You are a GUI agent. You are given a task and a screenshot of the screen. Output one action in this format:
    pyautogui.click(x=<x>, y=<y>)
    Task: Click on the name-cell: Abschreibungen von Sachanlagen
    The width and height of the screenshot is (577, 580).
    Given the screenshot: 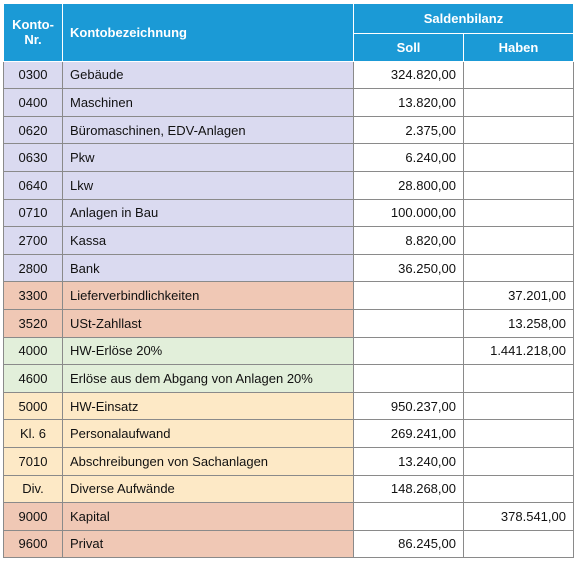 What is the action you would take?
    pyautogui.click(x=208, y=461)
    